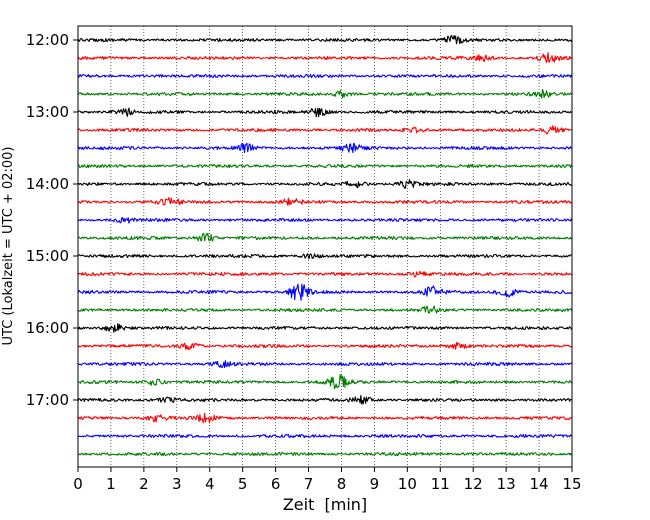  What do you see at coordinates (8, 246) in the screenshot?
I see `y-axis-label: UTC (Lokalzeit = UTC + 02:00)` at bounding box center [8, 246].